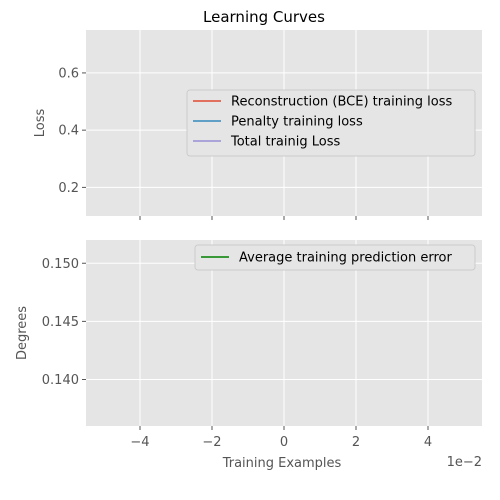 The image size is (500, 500). I want to click on error-y-tick-label: 0.145, so click(60, 322).